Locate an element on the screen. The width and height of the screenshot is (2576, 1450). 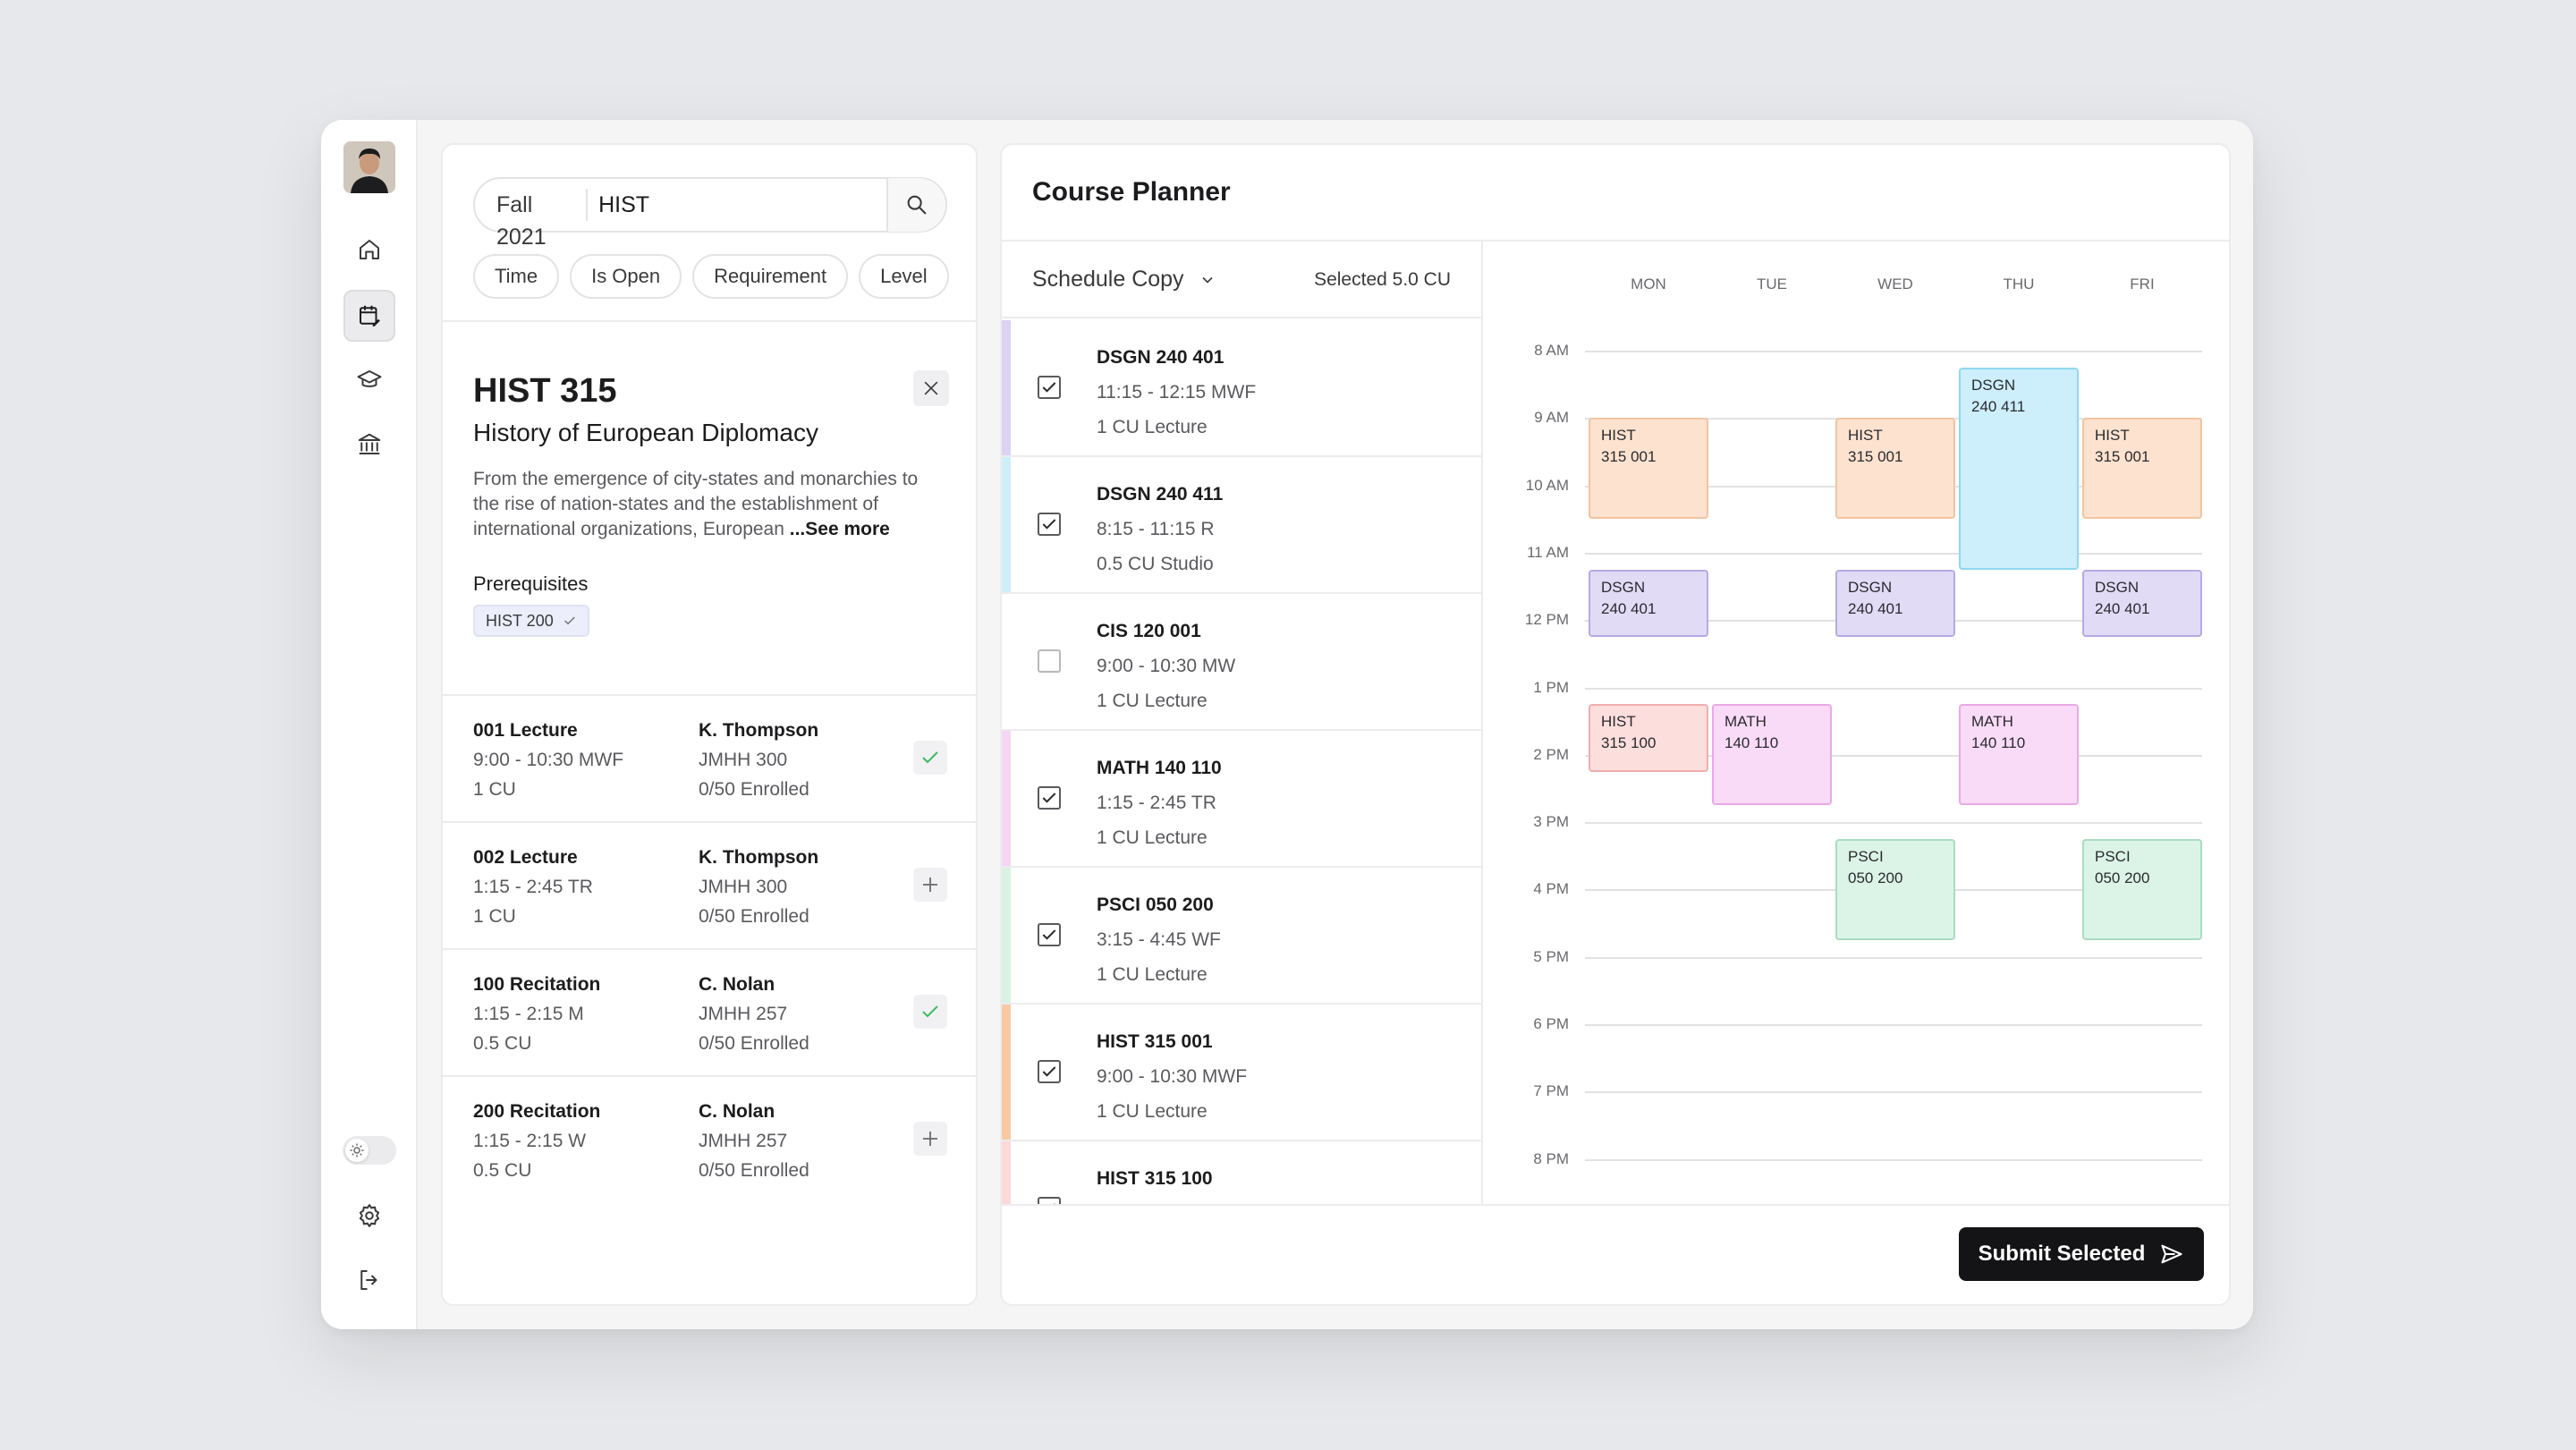
course-code: PSCI 050 200 is located at coordinates (1155, 905).